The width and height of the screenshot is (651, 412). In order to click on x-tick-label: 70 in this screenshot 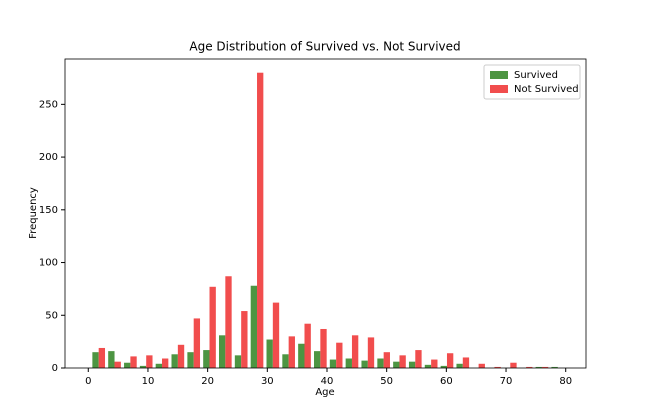, I will do `click(506, 381)`.